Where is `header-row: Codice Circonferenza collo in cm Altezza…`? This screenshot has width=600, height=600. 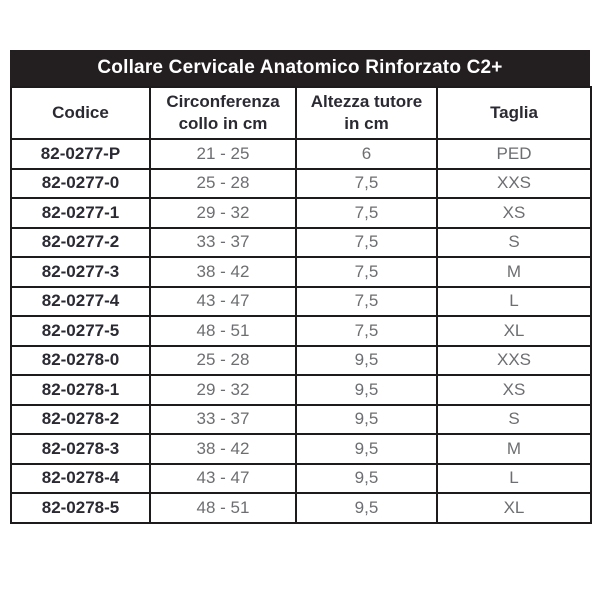
header-row: Codice Circonferenza collo in cm Altezza… is located at coordinates (301, 113).